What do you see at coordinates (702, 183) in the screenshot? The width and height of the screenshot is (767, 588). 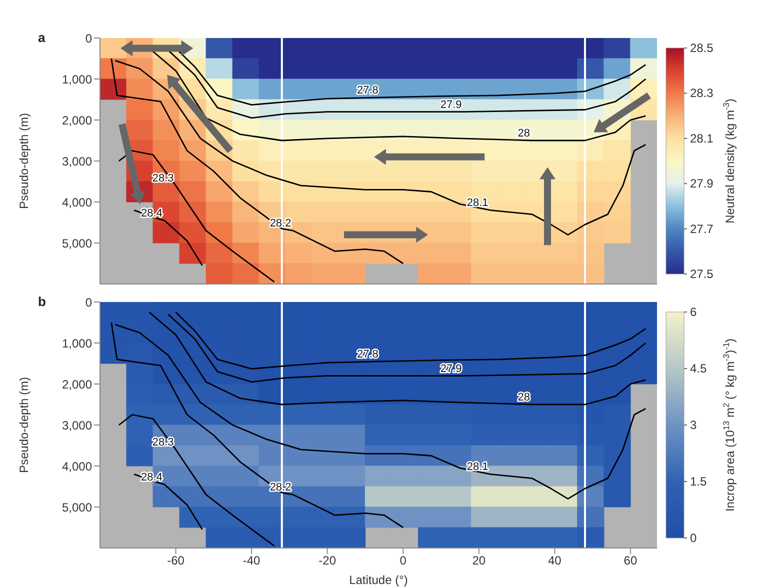 I see `color-bar-label: 27.9` at bounding box center [702, 183].